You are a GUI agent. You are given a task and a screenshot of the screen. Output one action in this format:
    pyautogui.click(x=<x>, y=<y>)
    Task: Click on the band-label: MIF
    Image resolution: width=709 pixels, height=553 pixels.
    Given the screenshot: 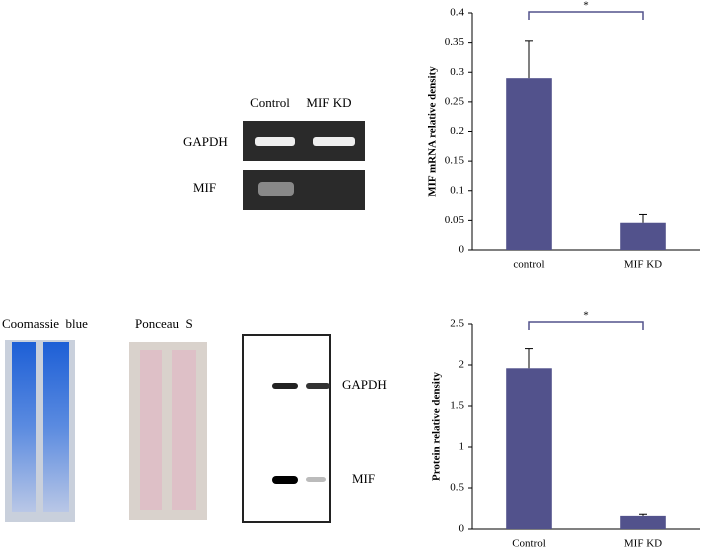 What is the action you would take?
    pyautogui.click(x=363, y=478)
    